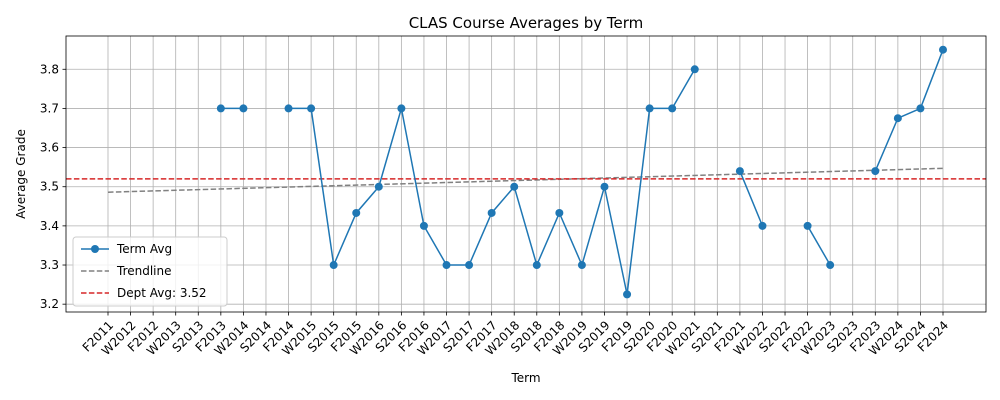  Describe the element at coordinates (95, 249) in the screenshot. I see `legend-marker` at that location.